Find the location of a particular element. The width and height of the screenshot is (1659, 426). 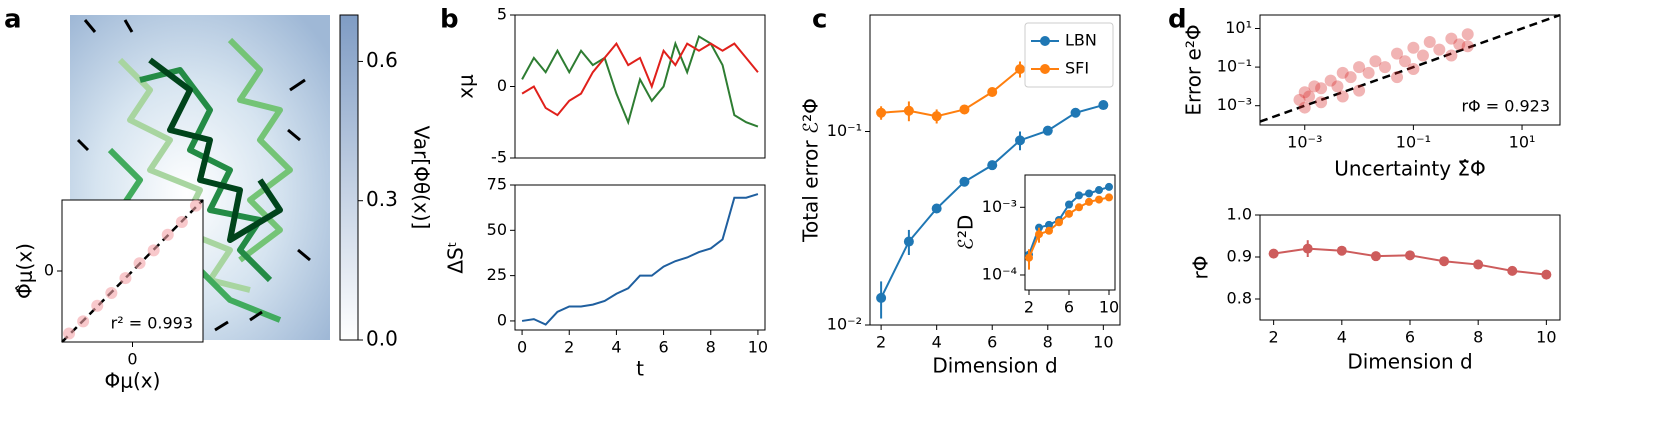

y-tick-label: 10⁻⁴ is located at coordinates (999, 273).